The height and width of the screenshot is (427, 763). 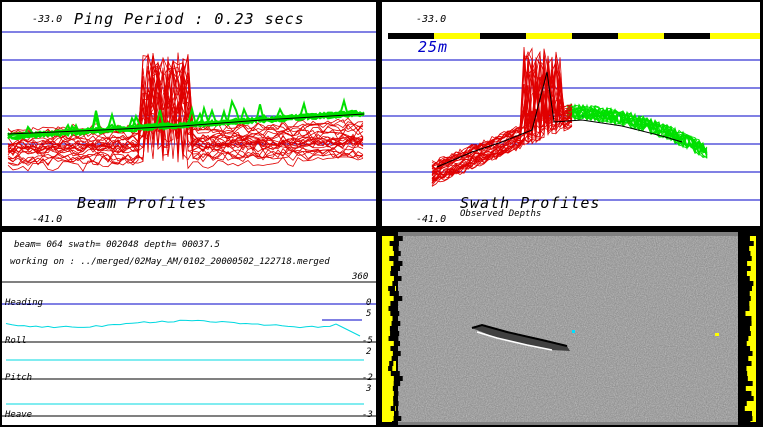 What do you see at coordinates (186, 119) in the screenshot?
I see `beam-green-profiles` at bounding box center [186, 119].